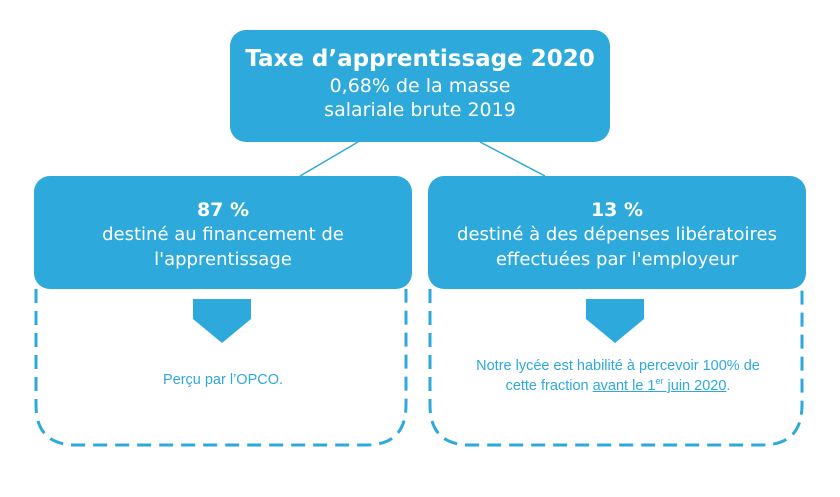 This screenshot has width=840, height=497. Describe the element at coordinates (223, 210) in the screenshot. I see `left-percent: 87 %` at that location.